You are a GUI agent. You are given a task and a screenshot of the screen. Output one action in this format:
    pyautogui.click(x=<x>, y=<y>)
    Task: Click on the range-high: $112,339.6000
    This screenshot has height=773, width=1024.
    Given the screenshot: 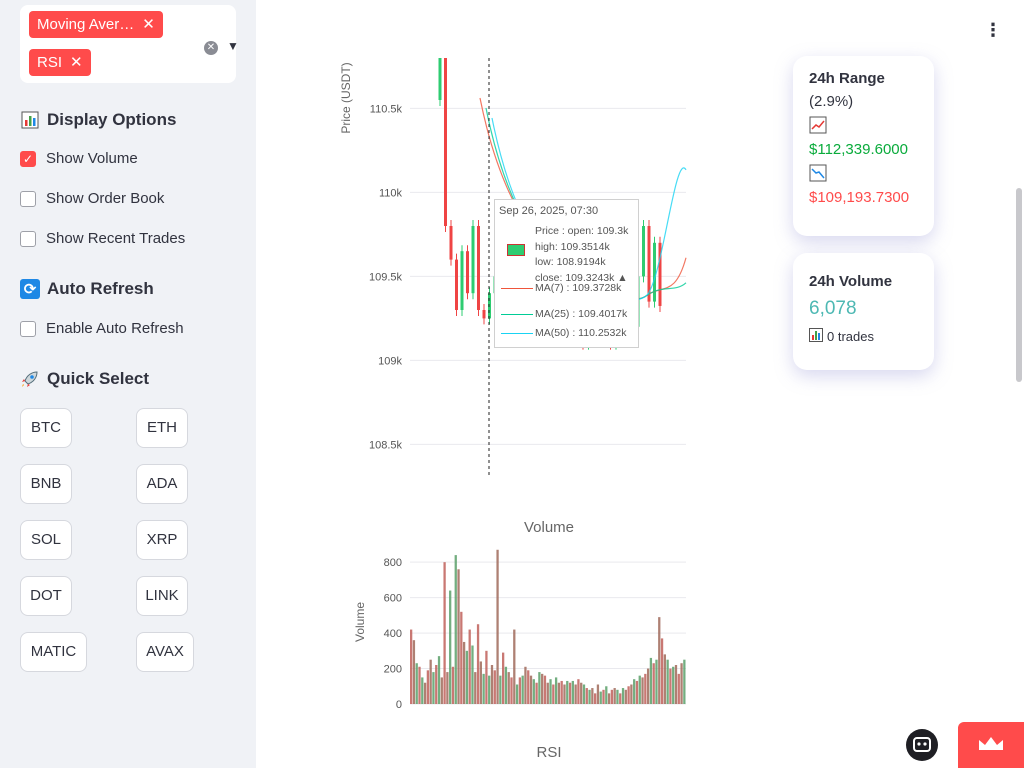 What is the action you would take?
    pyautogui.click(x=858, y=149)
    